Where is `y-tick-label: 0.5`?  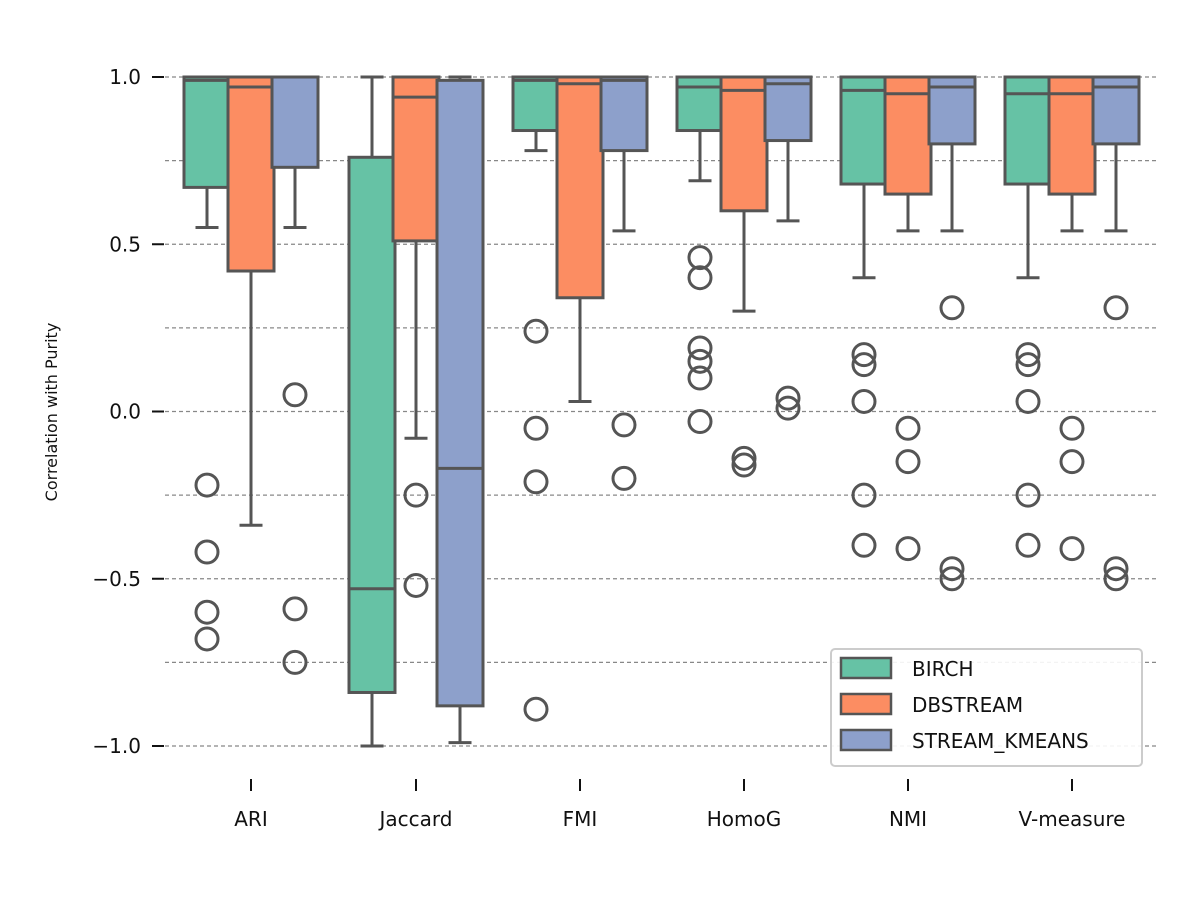
y-tick-label: 0.5 is located at coordinates (125, 244).